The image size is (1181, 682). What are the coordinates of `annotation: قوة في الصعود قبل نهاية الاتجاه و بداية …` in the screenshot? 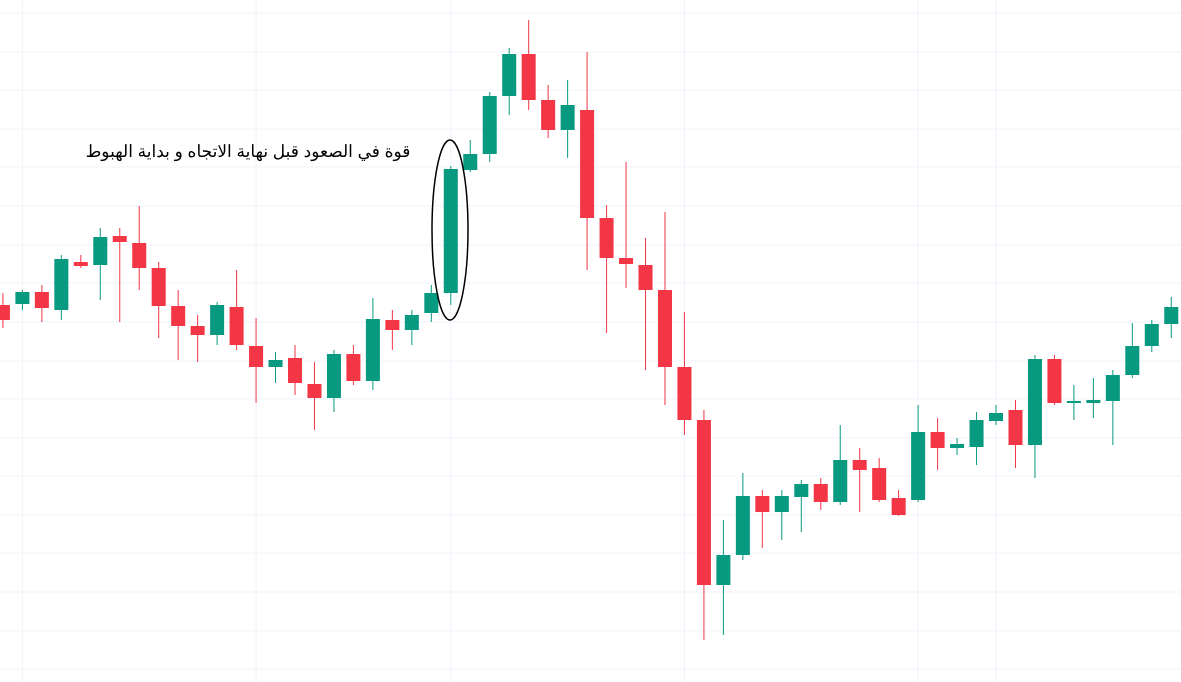 It's located at (248, 152).